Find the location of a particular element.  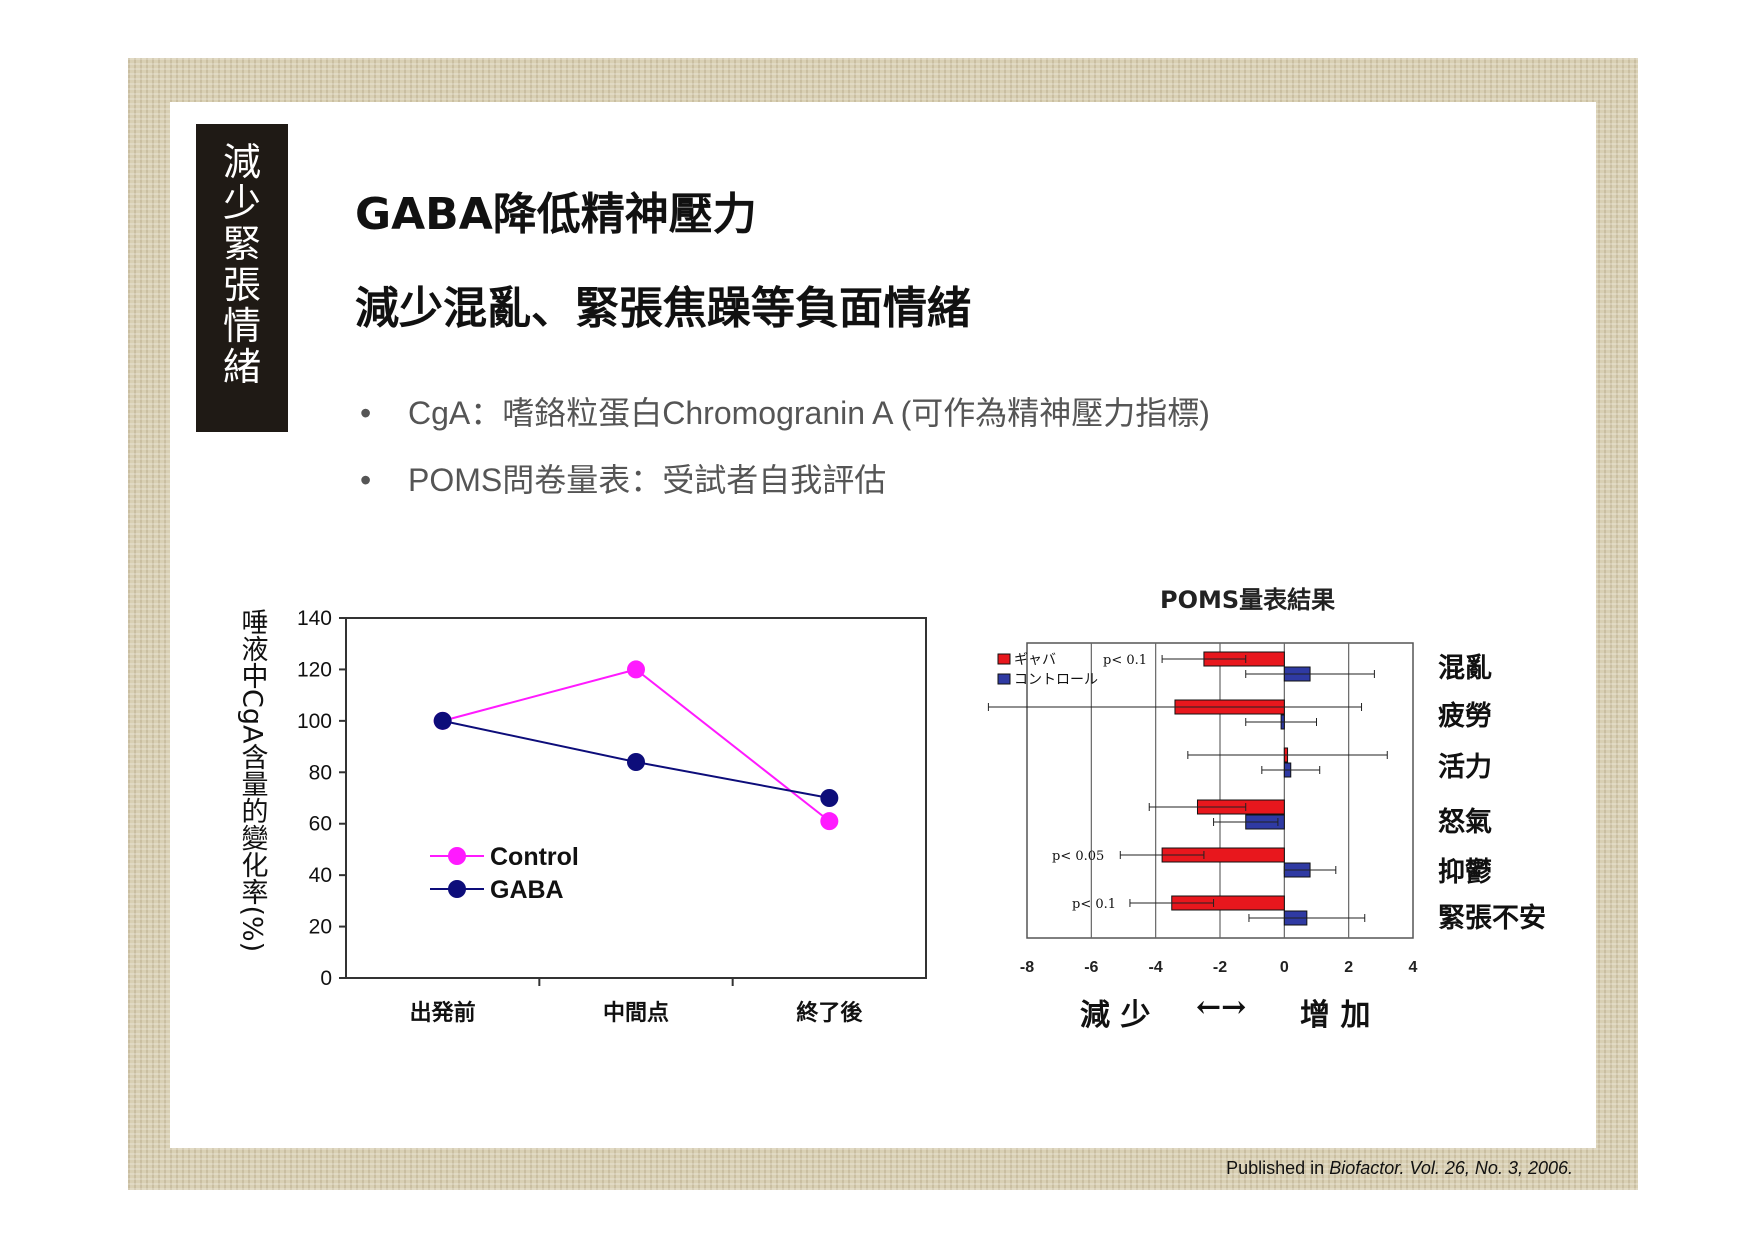

slide-subtitle: 減少混亂、緊張焦躁等負面情緒 is located at coordinates (663, 308).